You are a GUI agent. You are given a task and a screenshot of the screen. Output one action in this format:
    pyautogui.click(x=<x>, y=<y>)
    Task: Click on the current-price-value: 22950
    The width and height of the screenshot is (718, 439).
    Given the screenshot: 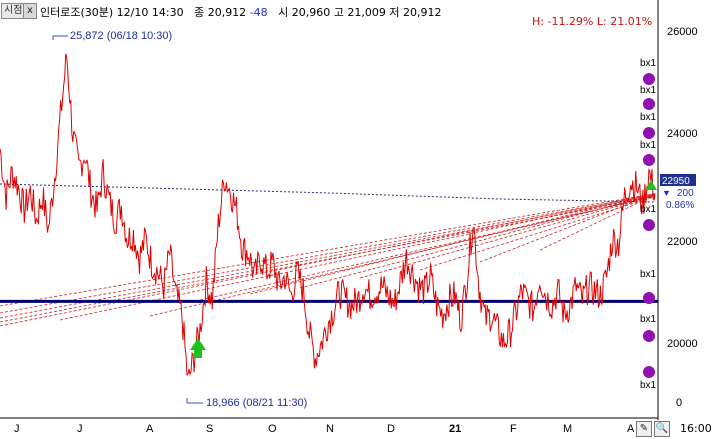 What is the action you would take?
    pyautogui.click(x=676, y=181)
    